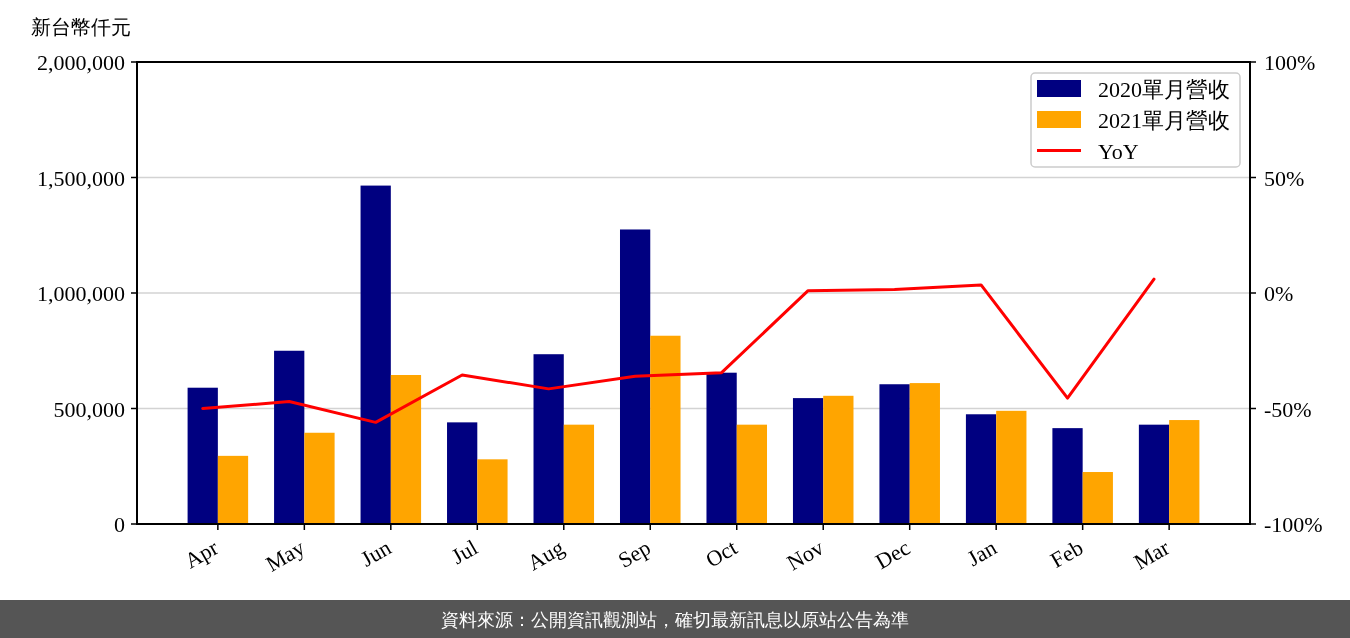  What do you see at coordinates (545, 555) in the screenshot?
I see `x-tick-label: Aug` at bounding box center [545, 555].